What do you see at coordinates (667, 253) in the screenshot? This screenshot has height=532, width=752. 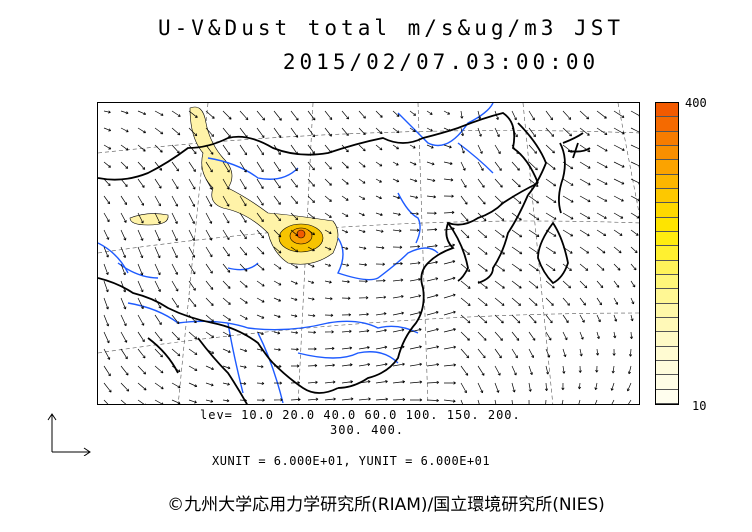 I see `colorbar-segment` at bounding box center [667, 253].